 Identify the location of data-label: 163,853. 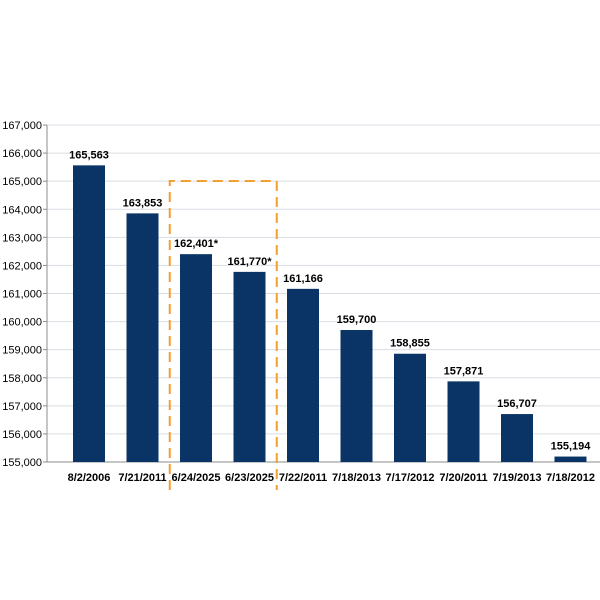
(143, 203).